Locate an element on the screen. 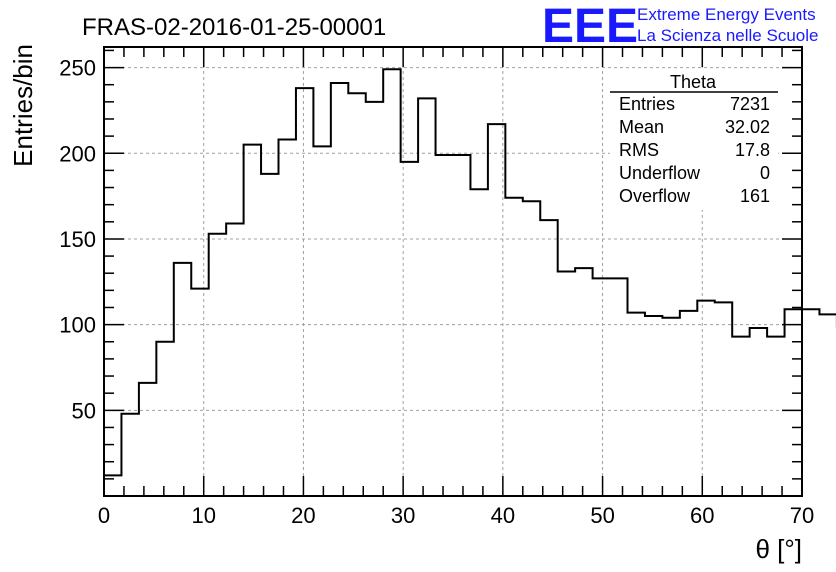 This screenshot has height=572, width=836. x-tick-label: 30 is located at coordinates (403, 515).